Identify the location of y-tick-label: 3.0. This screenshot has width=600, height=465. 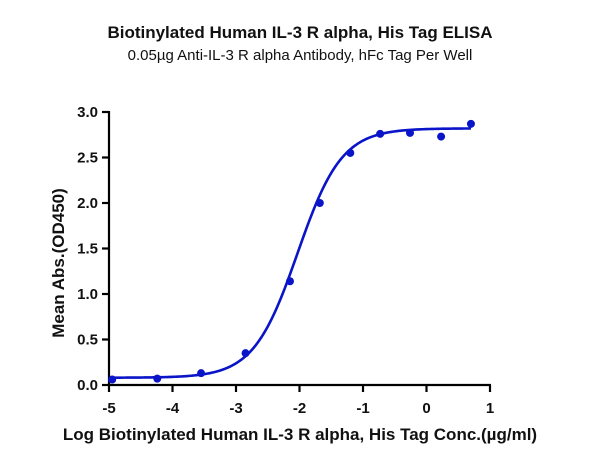
(87, 112).